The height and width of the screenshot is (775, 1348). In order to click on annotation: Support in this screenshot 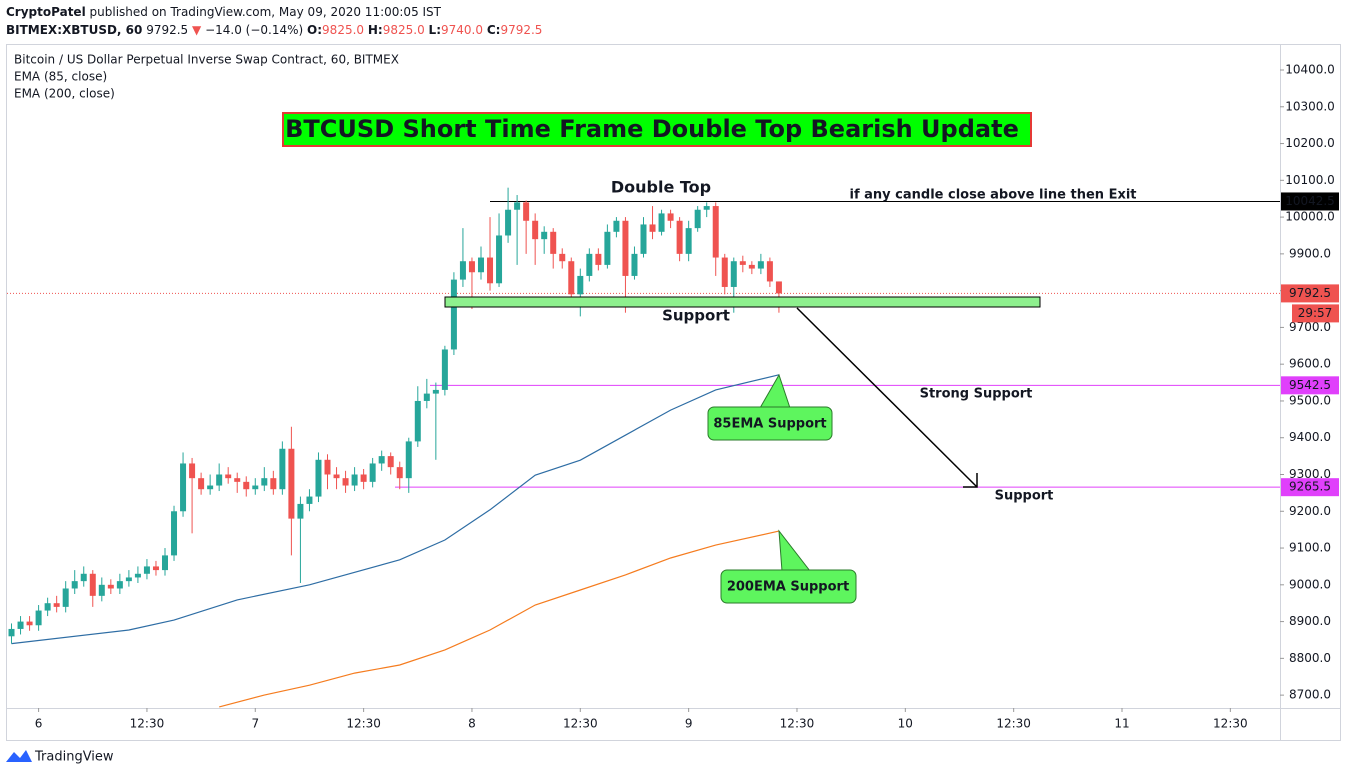, I will do `click(1024, 496)`.